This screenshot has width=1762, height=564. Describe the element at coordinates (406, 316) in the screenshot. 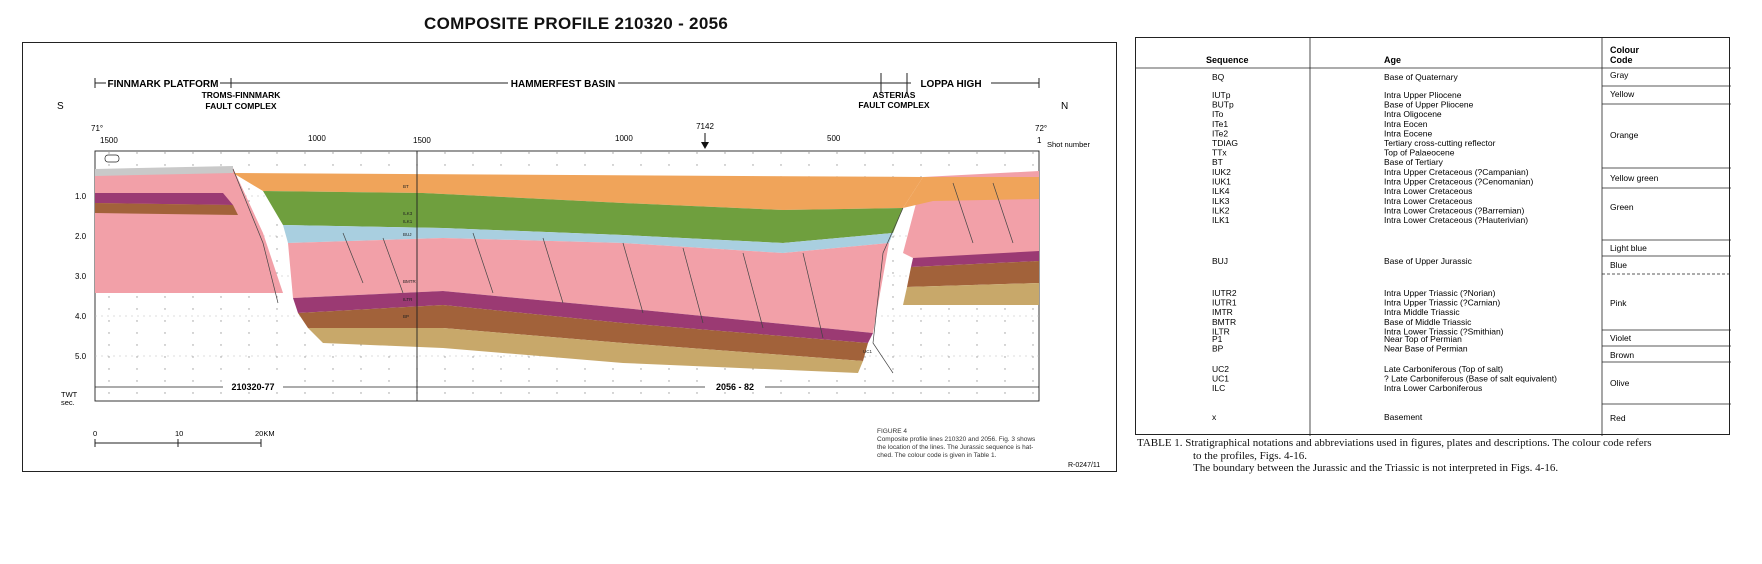

I see `horizon-label: BP` at that location.